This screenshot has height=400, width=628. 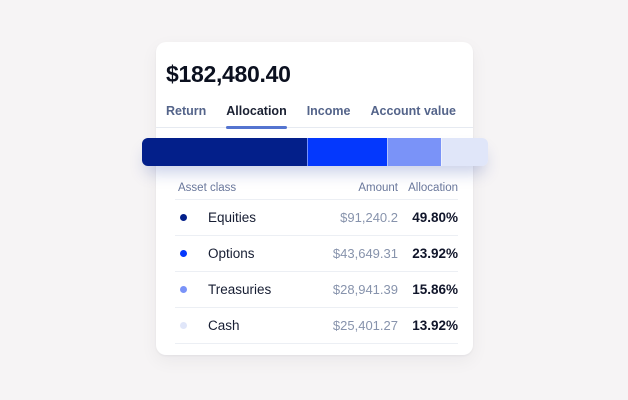 I want to click on tab-return: Return, so click(x=186, y=111).